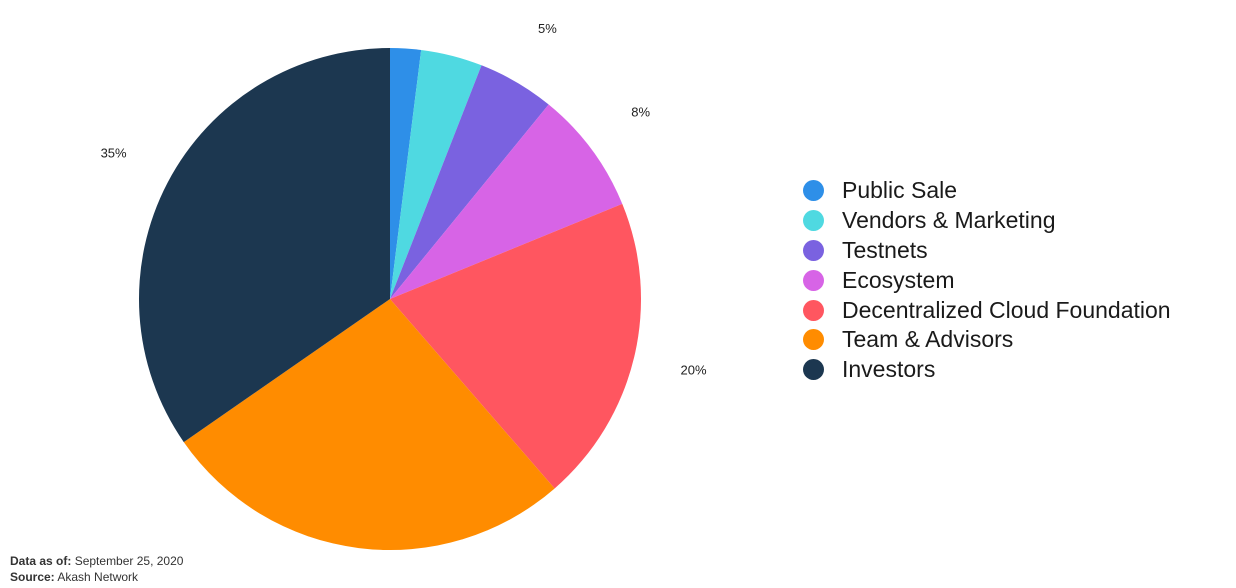 This screenshot has width=1236, height=588. I want to click on legend-label: Investors, so click(889, 369).